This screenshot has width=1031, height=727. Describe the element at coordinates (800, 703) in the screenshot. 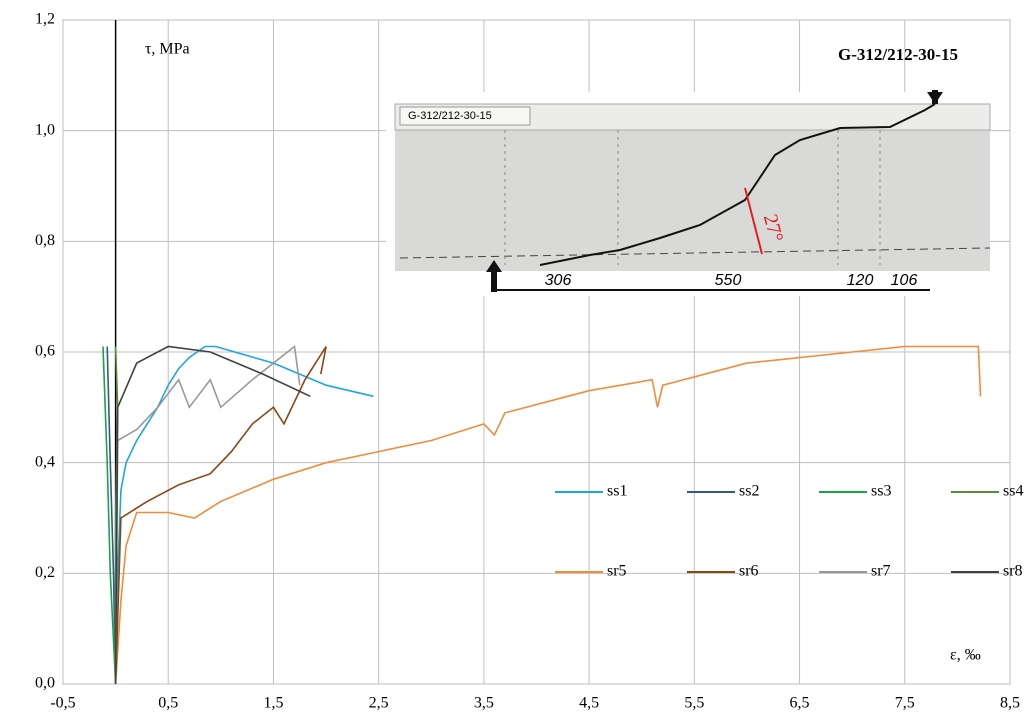

I see `x-tick-label: 6,5` at that location.